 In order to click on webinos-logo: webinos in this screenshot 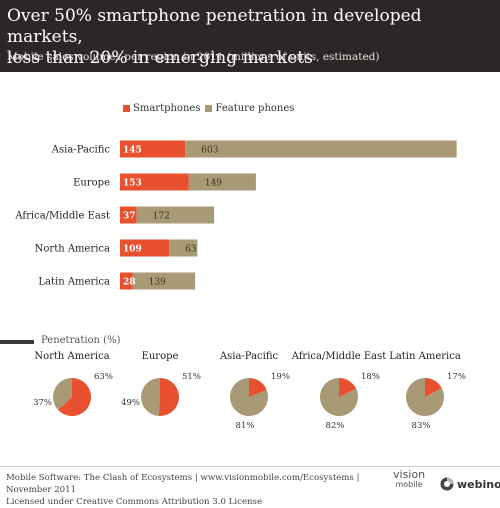, I will do `click(470, 484)`.